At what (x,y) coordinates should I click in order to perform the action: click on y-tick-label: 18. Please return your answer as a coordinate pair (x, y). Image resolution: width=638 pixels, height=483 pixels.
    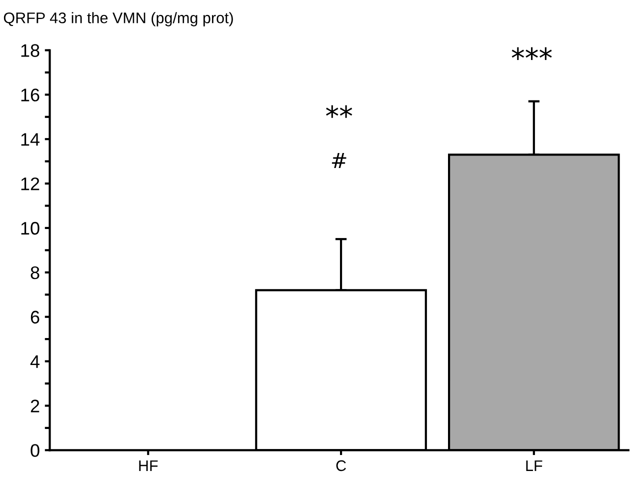
    Looking at the image, I should click on (30, 50).